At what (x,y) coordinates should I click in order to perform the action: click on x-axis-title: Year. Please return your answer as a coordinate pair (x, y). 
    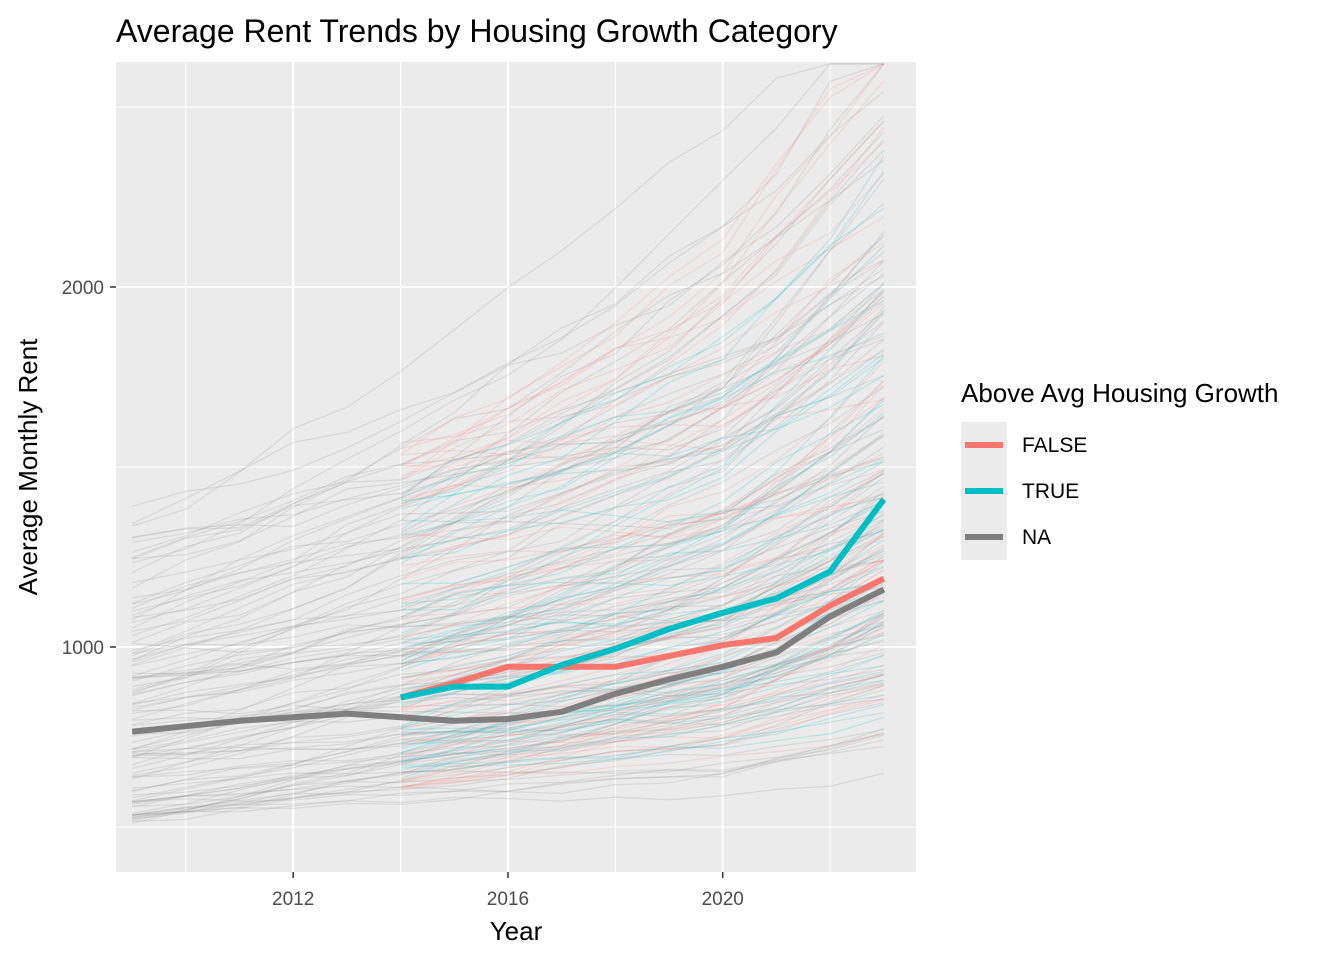
    Looking at the image, I should click on (516, 931).